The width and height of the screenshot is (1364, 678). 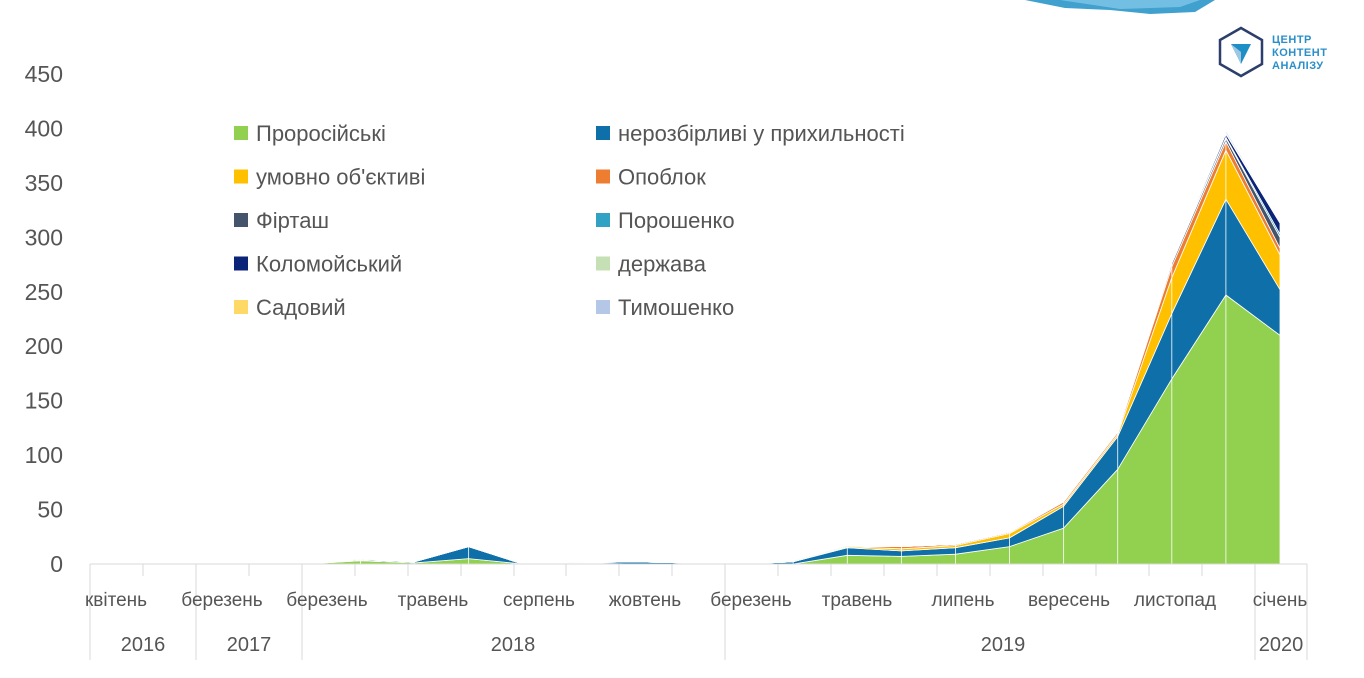 What do you see at coordinates (301, 307) in the screenshot?
I see `legend-label: Садовий` at bounding box center [301, 307].